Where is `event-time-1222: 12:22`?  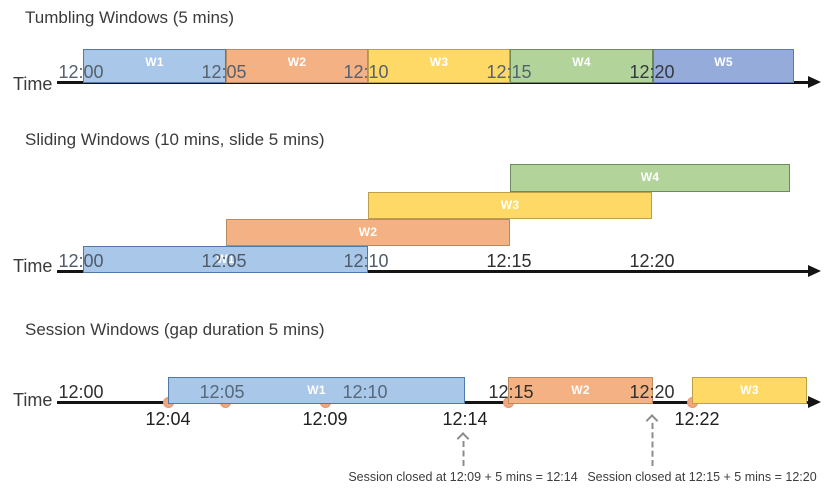 event-time-1222: 12:22 is located at coordinates (697, 419).